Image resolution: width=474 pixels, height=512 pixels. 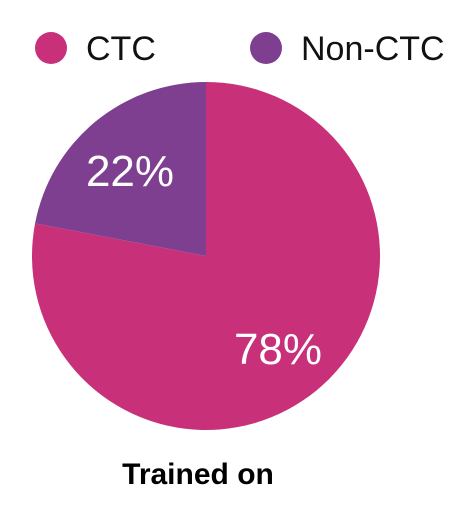 What do you see at coordinates (278, 349) in the screenshot?
I see `slice-label-ctc: 78%` at bounding box center [278, 349].